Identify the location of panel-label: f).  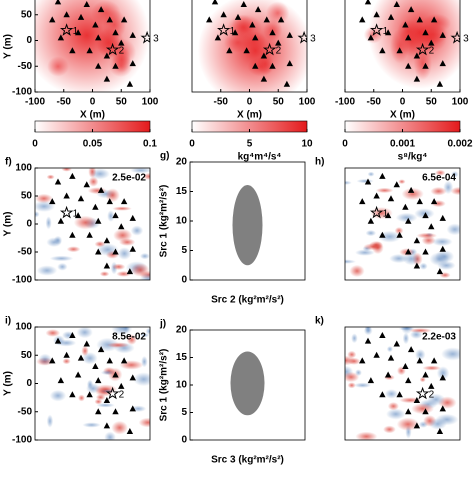
(8, 162).